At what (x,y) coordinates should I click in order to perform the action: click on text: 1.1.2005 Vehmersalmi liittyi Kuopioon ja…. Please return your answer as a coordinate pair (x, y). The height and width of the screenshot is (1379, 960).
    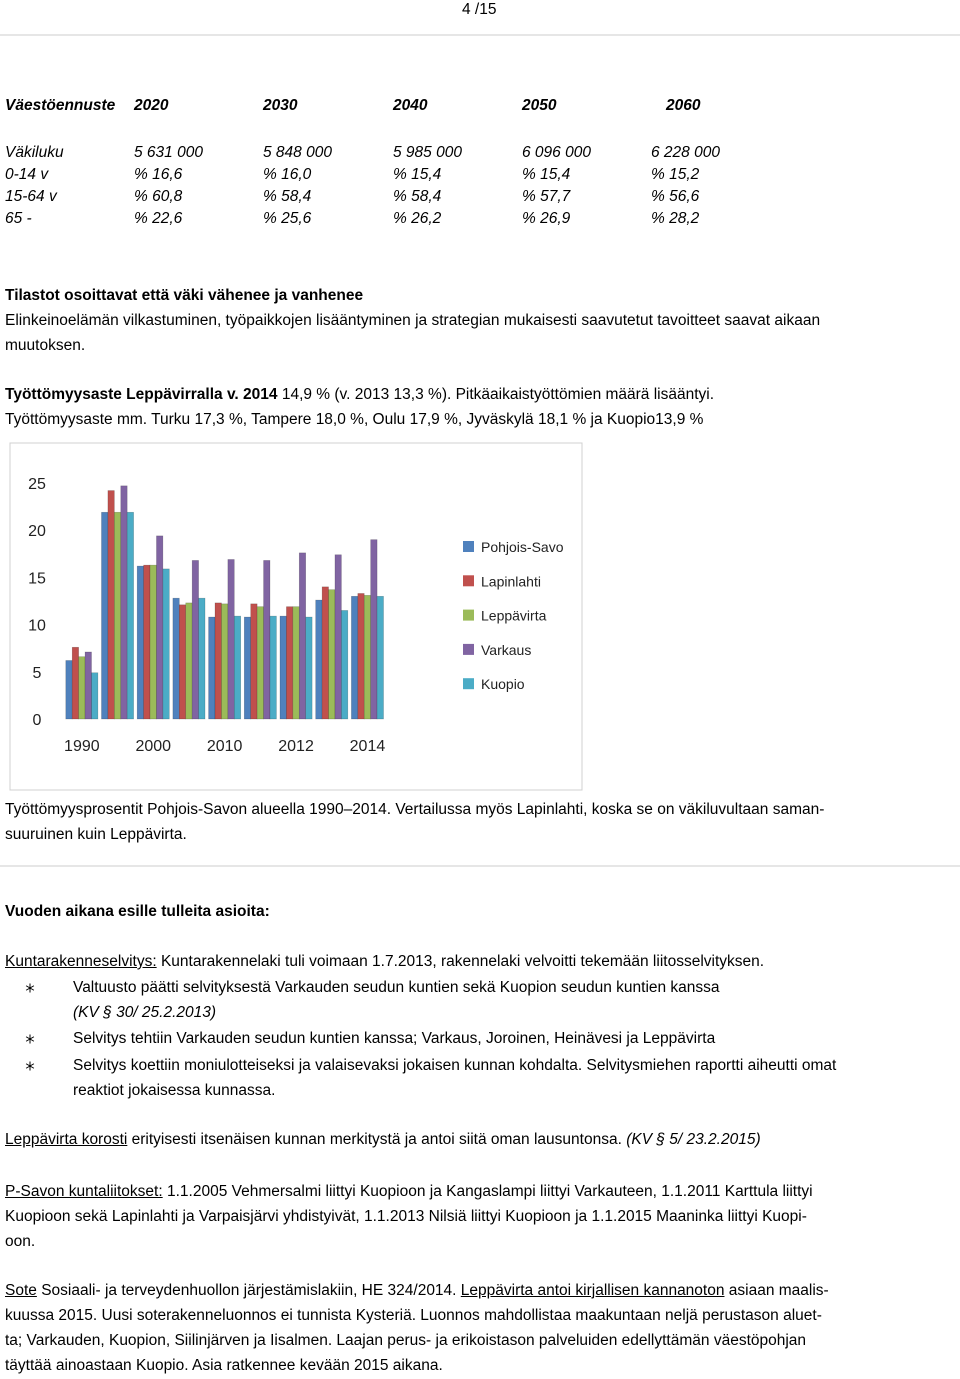
    Looking at the image, I should click on (487, 1191).